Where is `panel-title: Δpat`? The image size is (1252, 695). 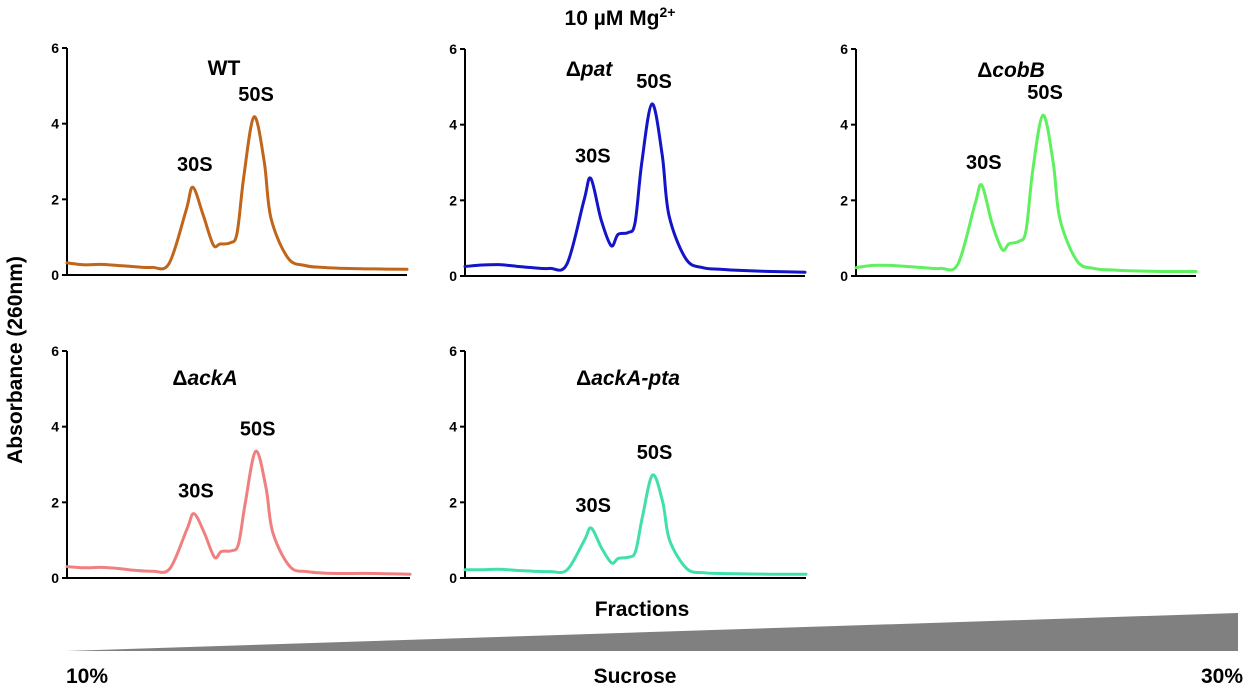
panel-title: Δpat is located at coordinates (590, 69).